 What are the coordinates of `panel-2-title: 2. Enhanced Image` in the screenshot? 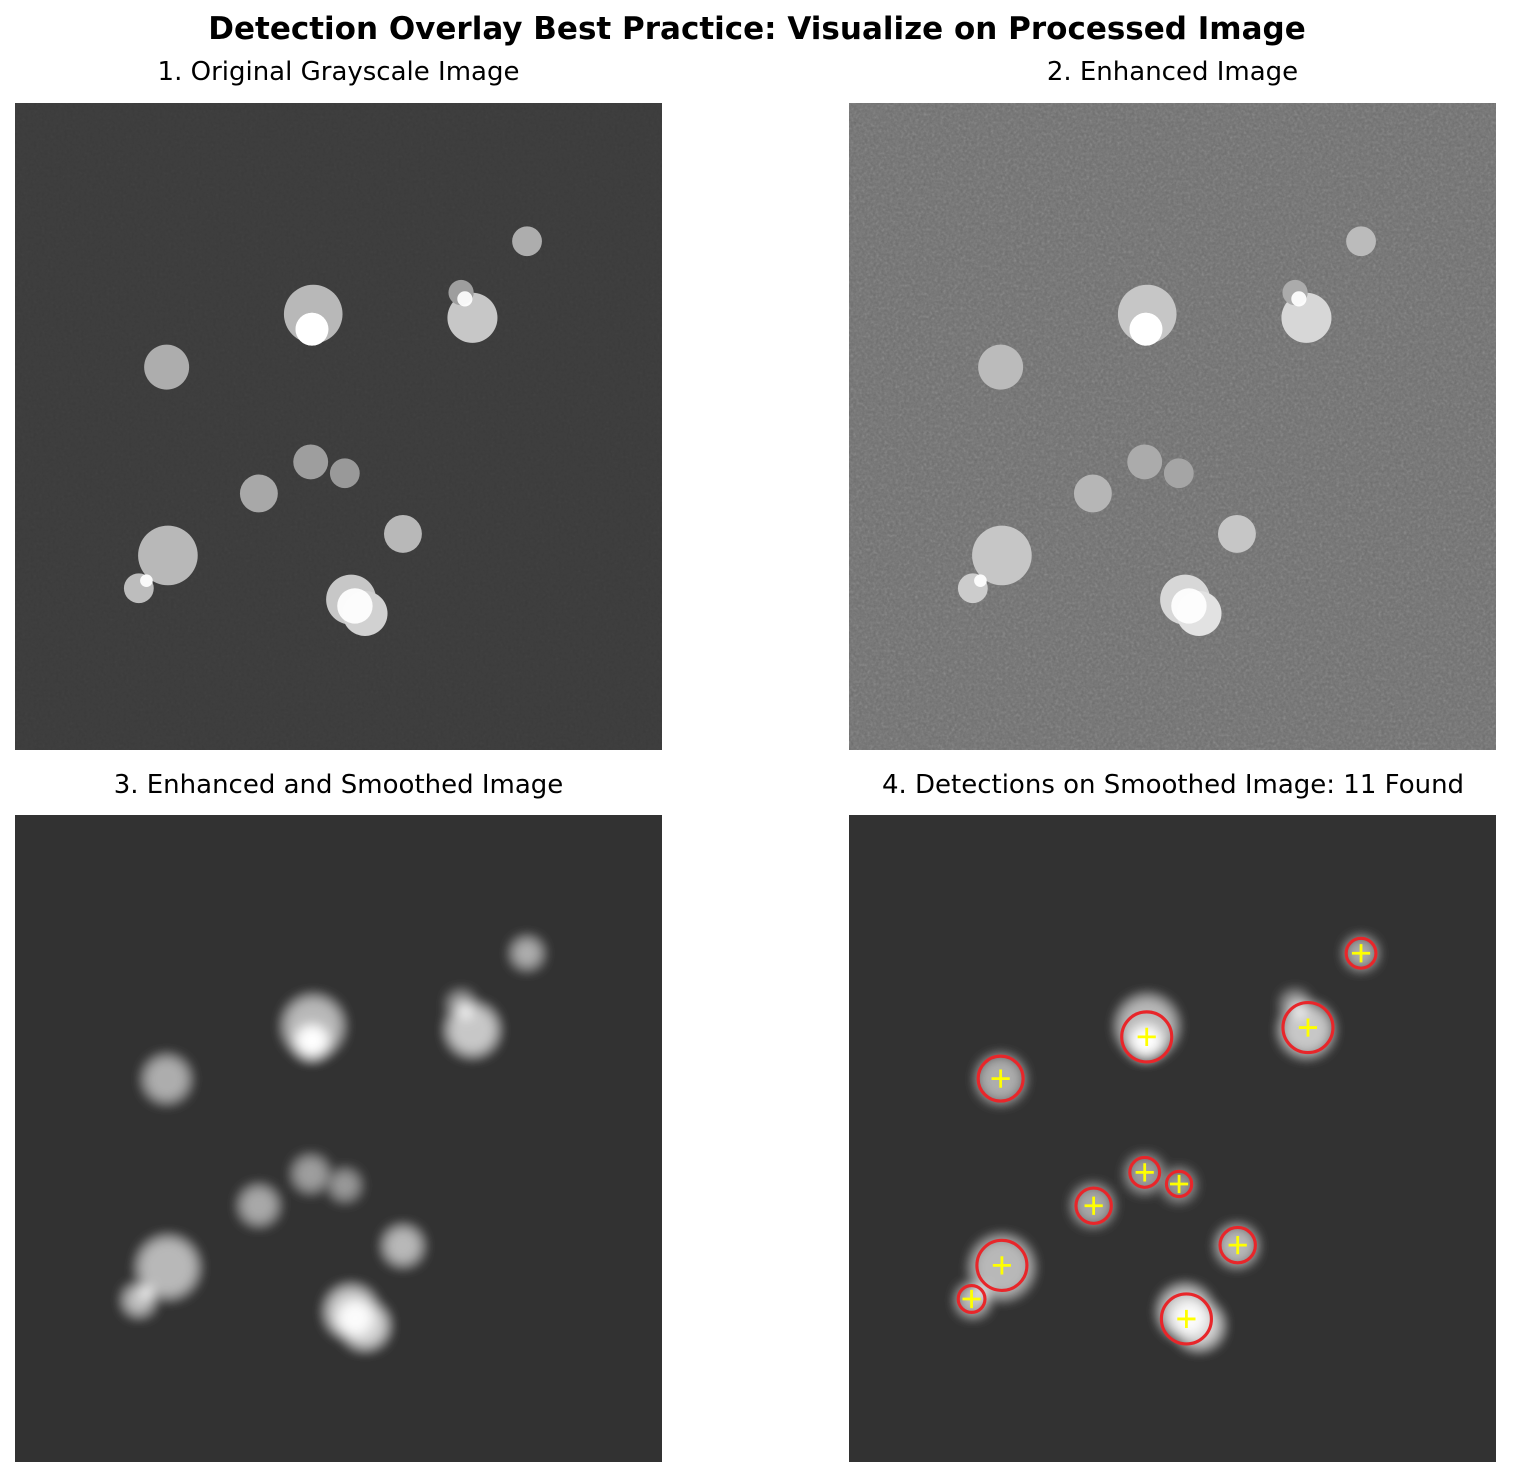 It's located at (1172, 72).